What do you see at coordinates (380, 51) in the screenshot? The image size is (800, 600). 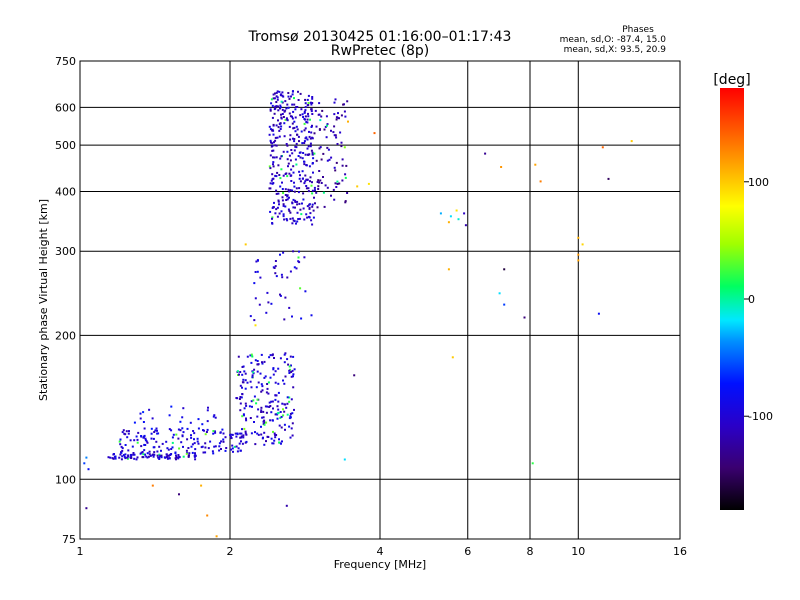 I see `chart-subtitle: RwPretec (8p)` at bounding box center [380, 51].